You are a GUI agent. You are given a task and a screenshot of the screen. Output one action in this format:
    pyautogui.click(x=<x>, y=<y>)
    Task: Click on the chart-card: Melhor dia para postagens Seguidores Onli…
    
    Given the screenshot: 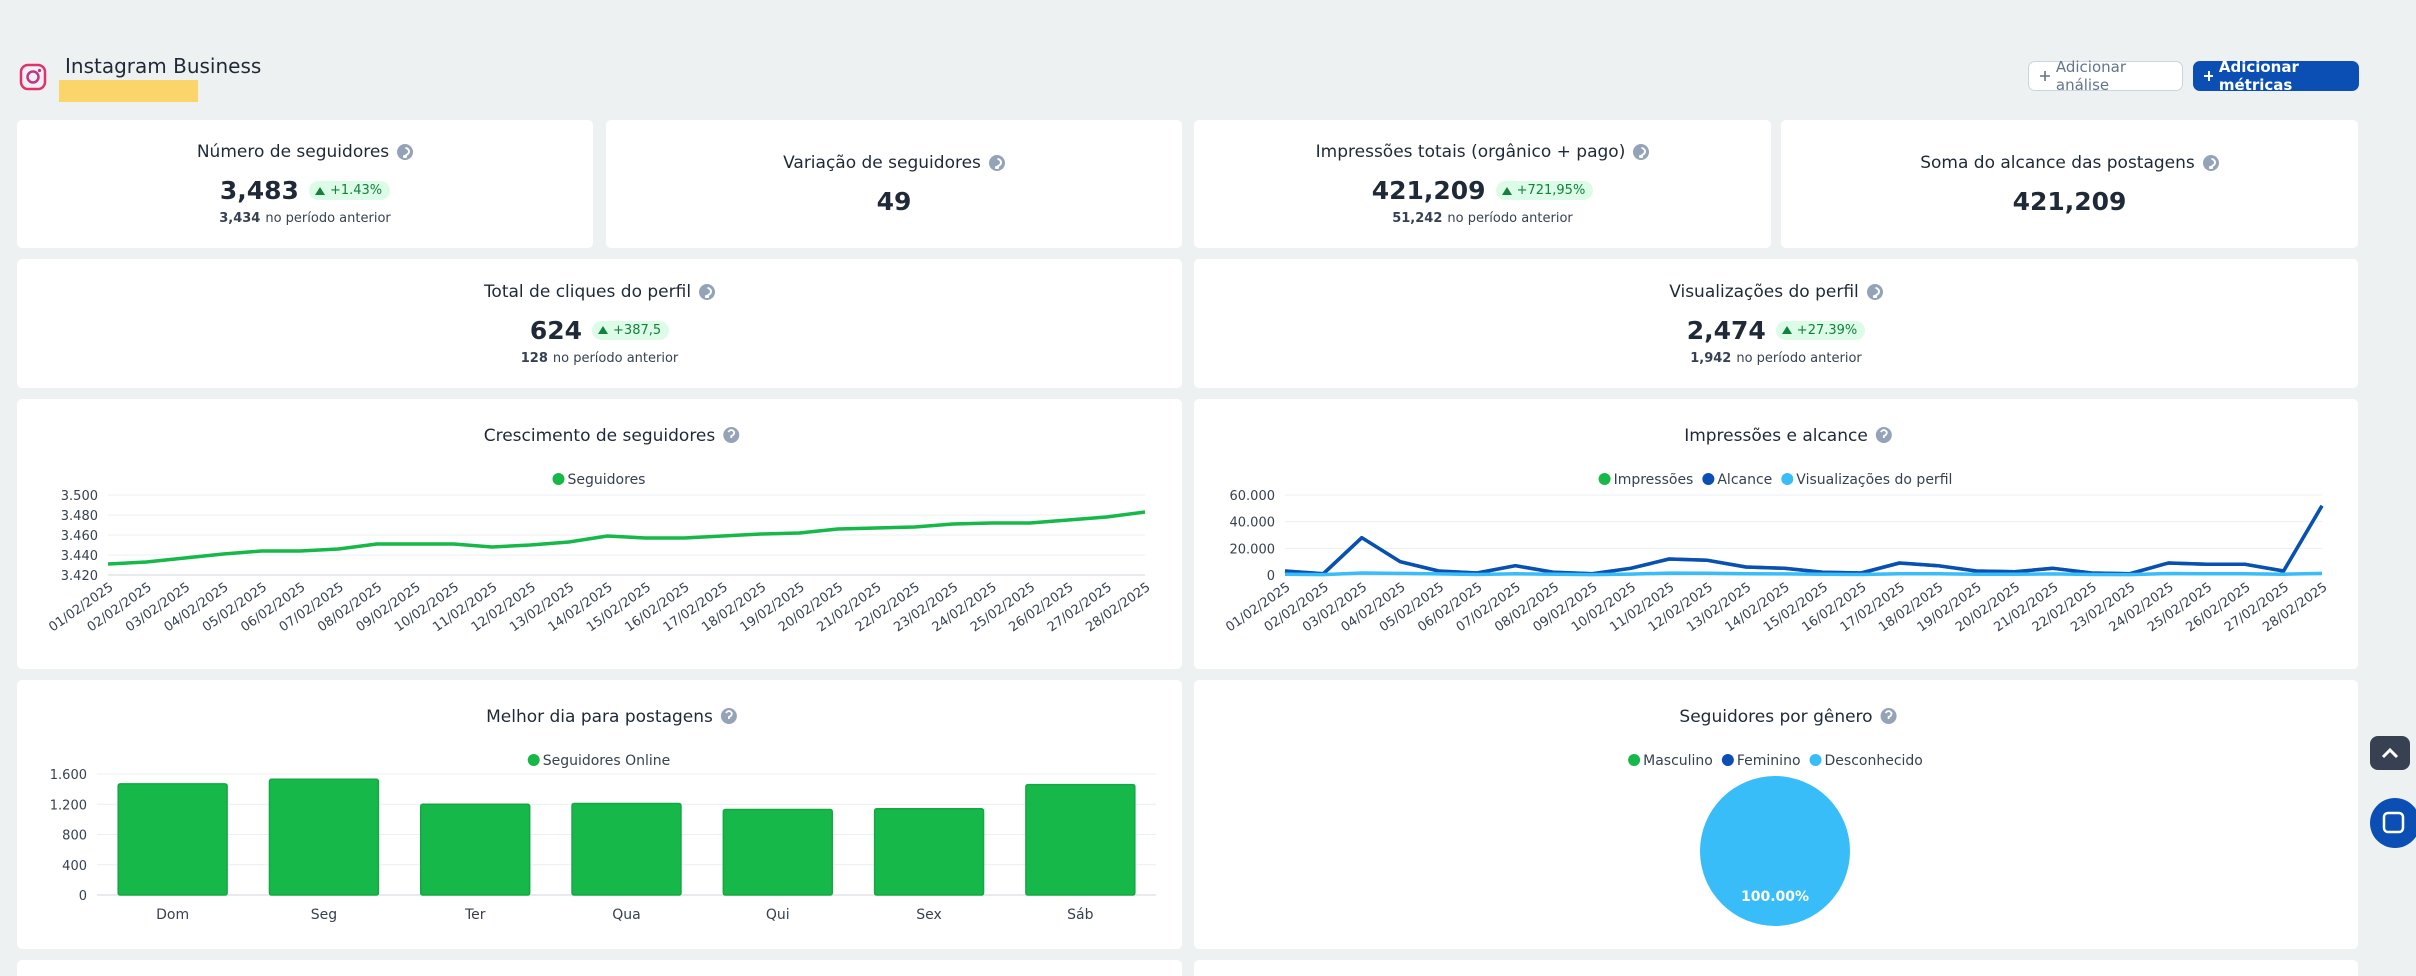 What is the action you would take?
    pyautogui.click(x=599, y=814)
    